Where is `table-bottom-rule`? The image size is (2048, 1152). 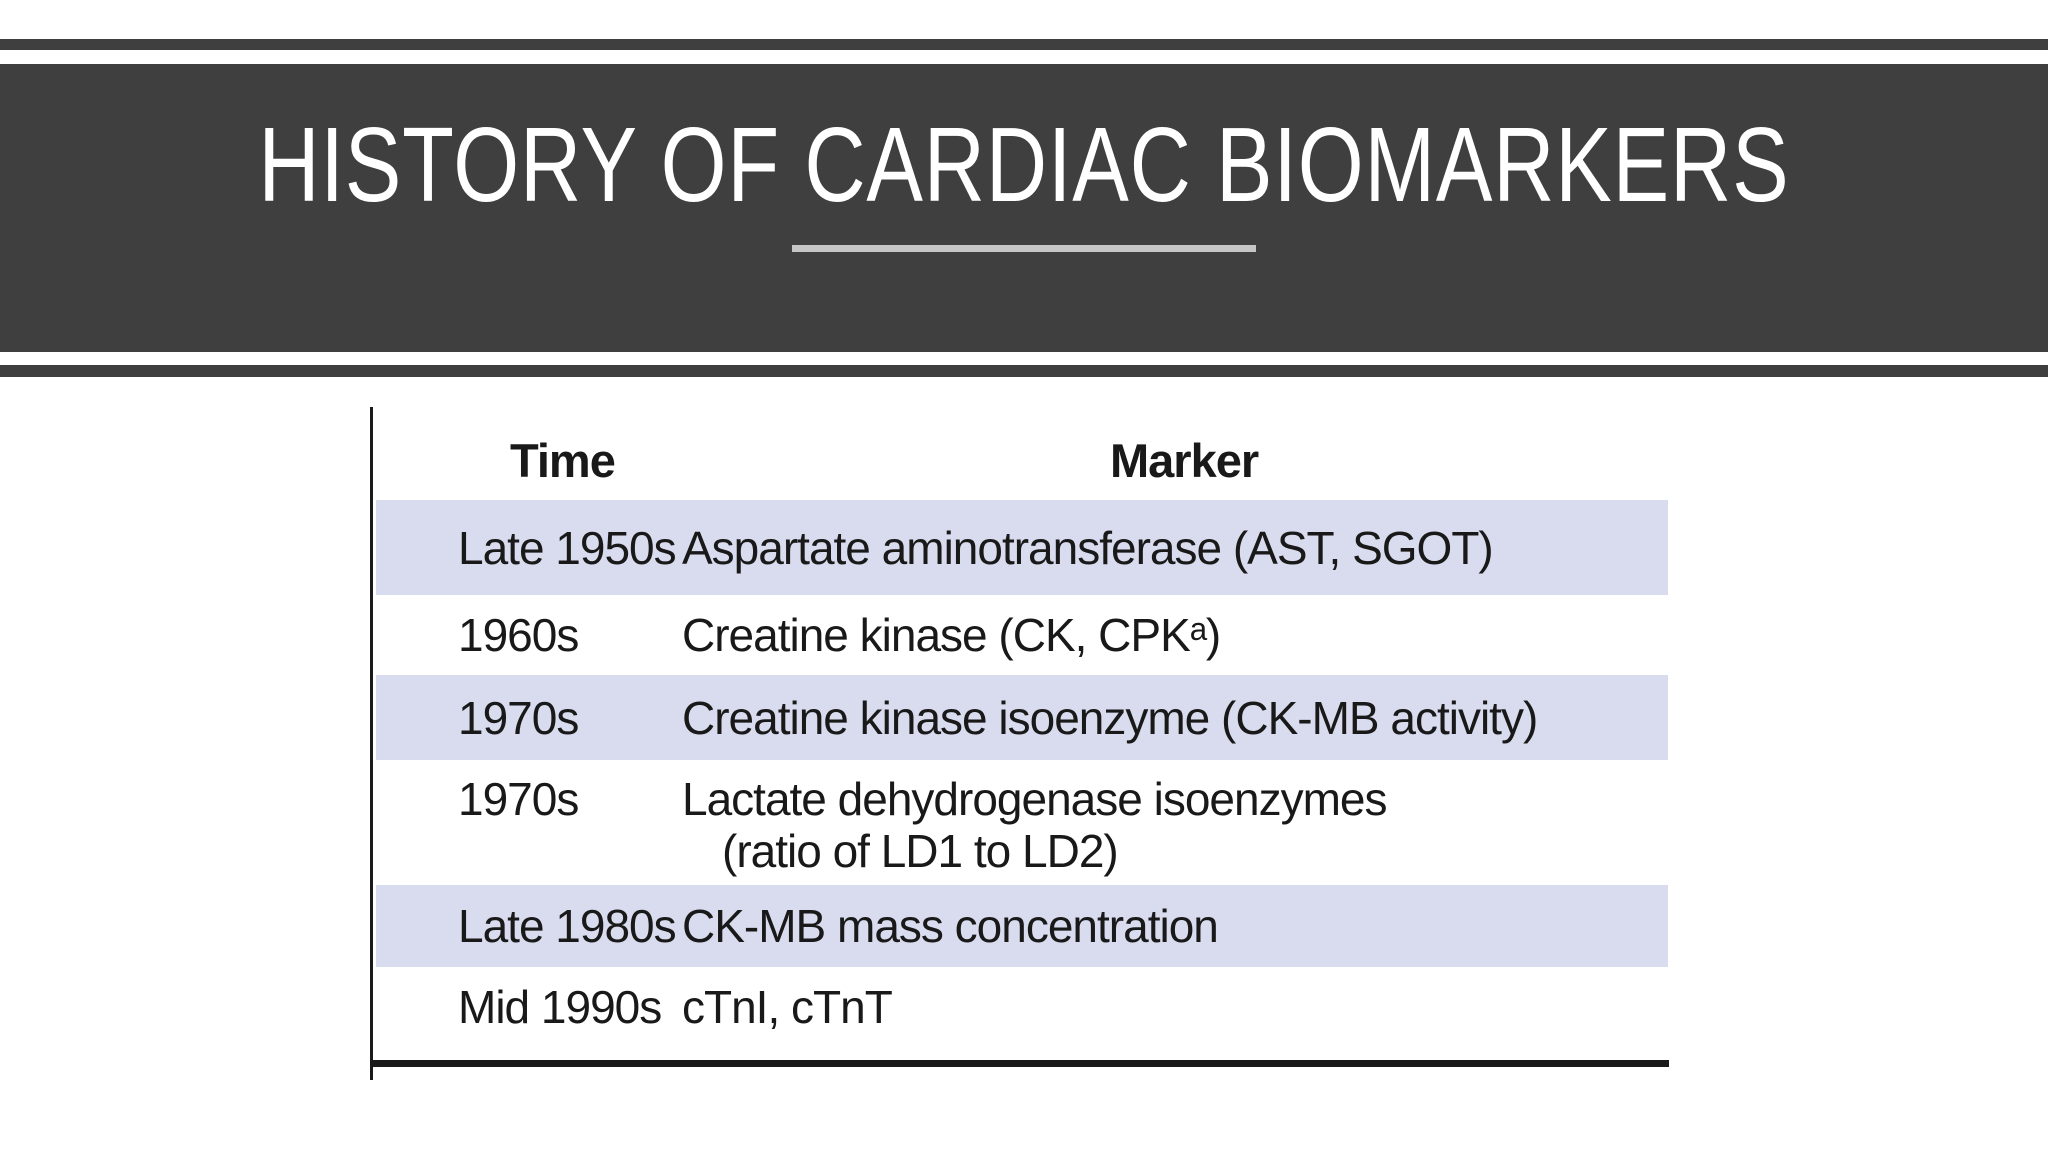 table-bottom-rule is located at coordinates (1019, 1063).